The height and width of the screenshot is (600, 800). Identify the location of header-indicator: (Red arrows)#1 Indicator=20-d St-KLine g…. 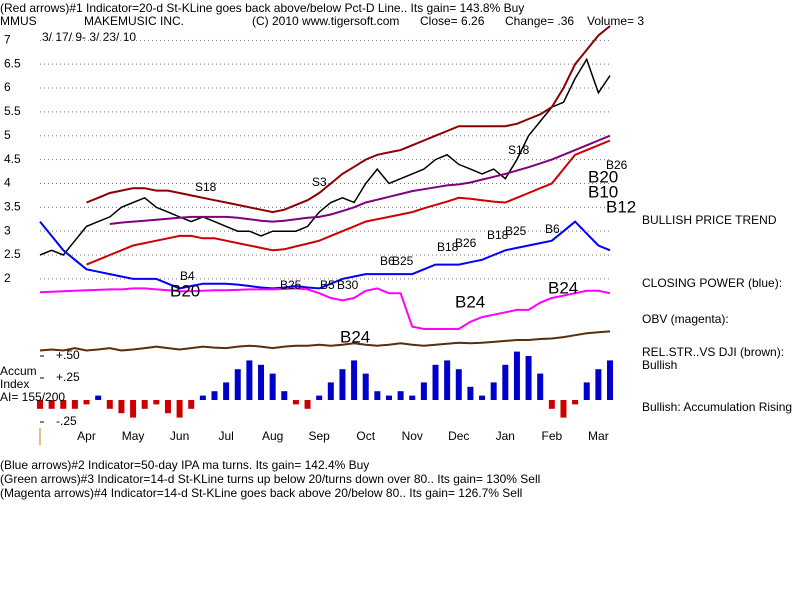
(262, 8).